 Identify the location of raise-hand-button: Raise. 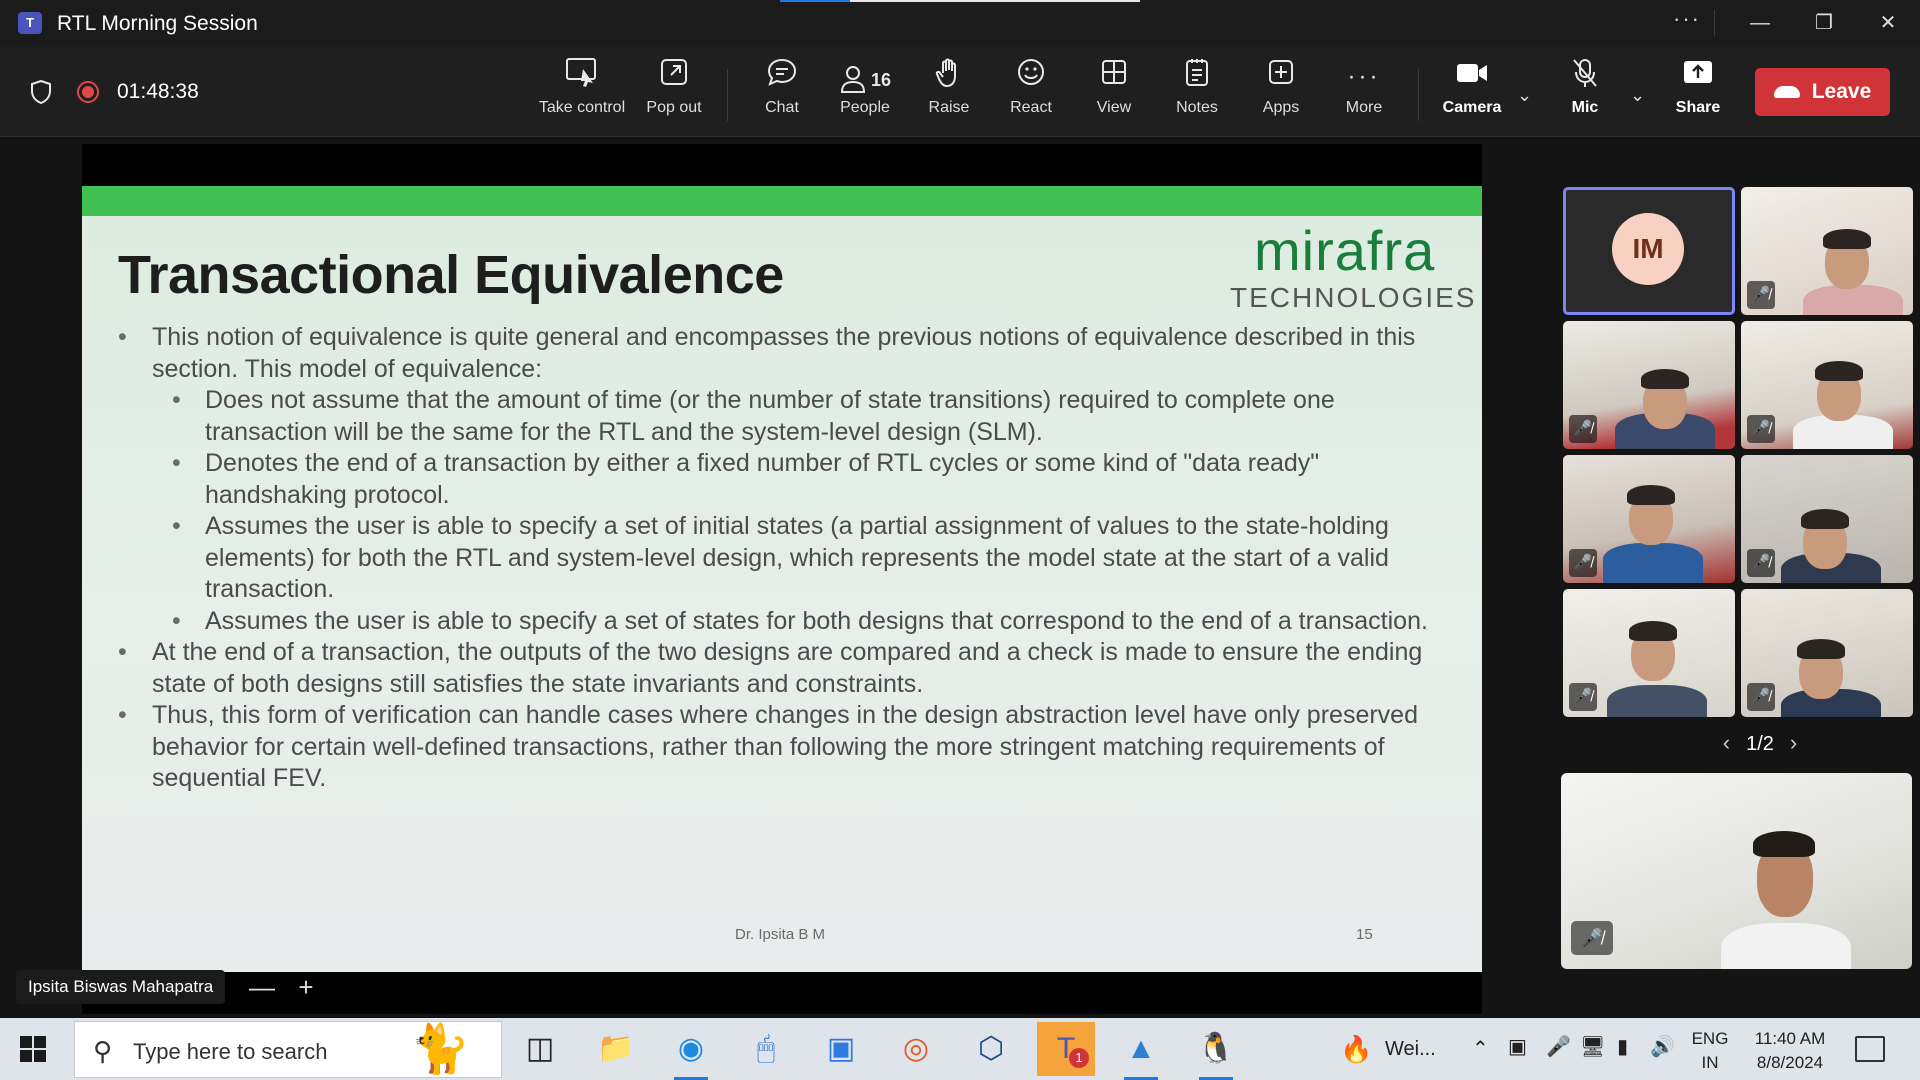
(949, 93).